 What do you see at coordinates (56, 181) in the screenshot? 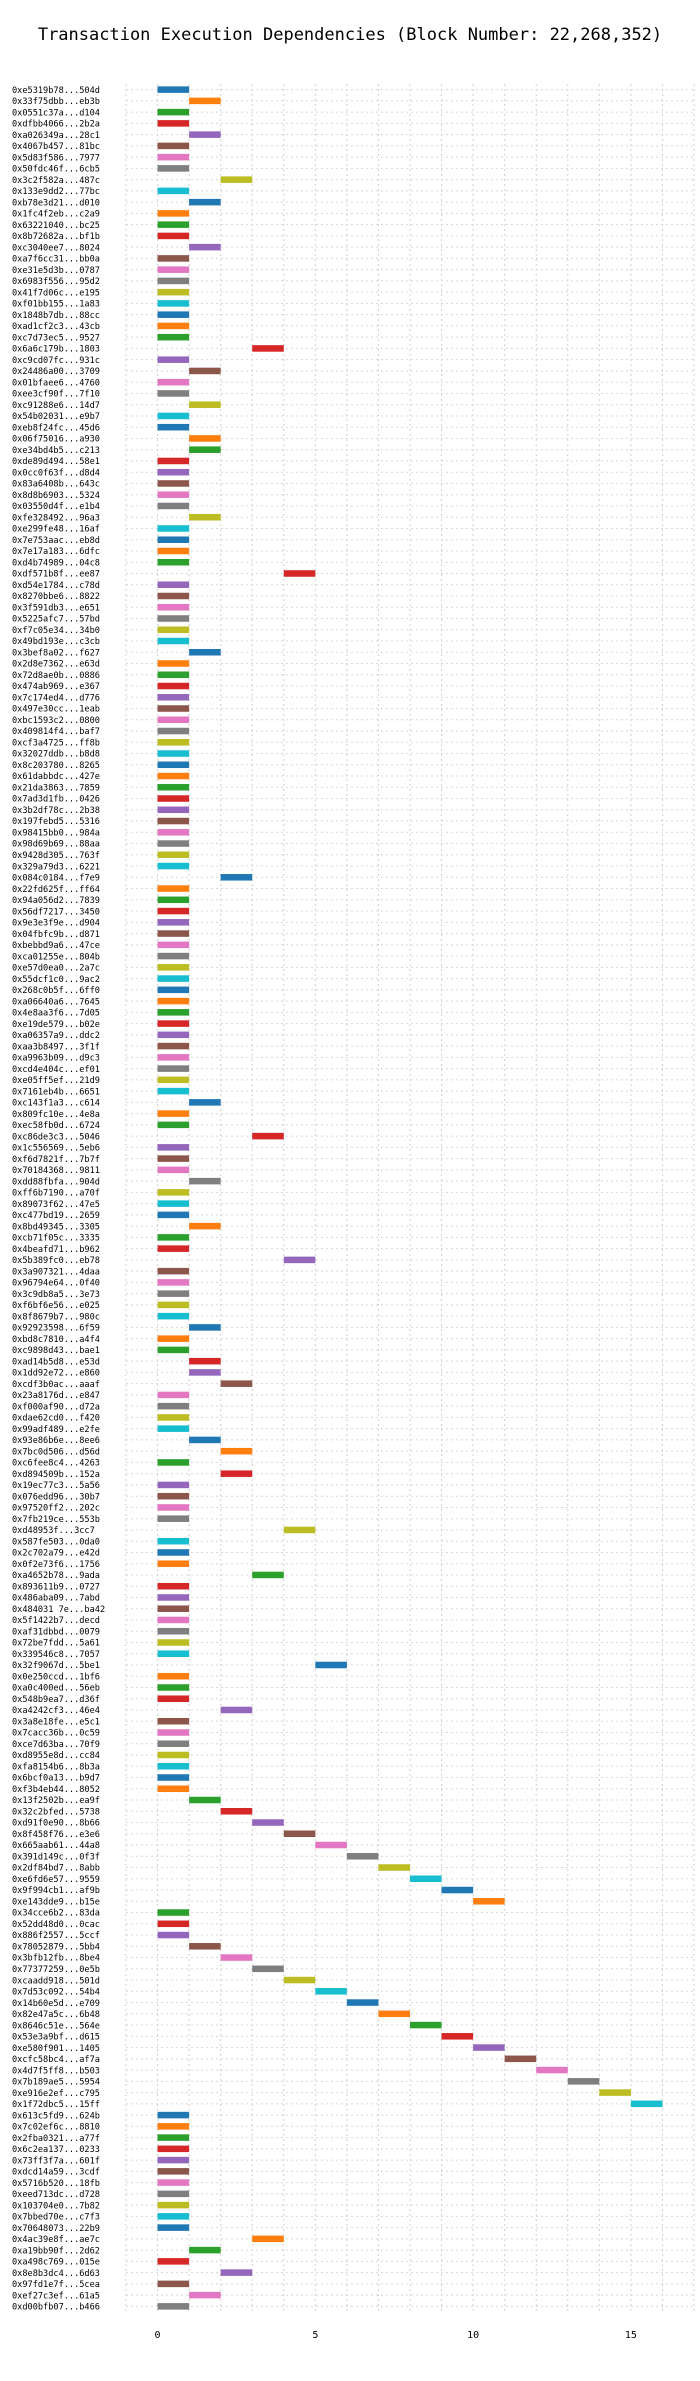
I see `transaction-label: 0x3c2f582a...487c` at bounding box center [56, 181].